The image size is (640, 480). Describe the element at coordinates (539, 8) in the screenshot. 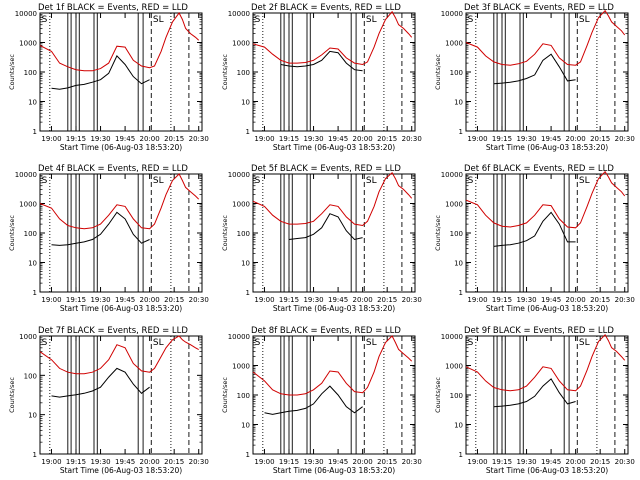

I see `panel-title: Det 3f BLACK = Events, RED = LLD` at that location.